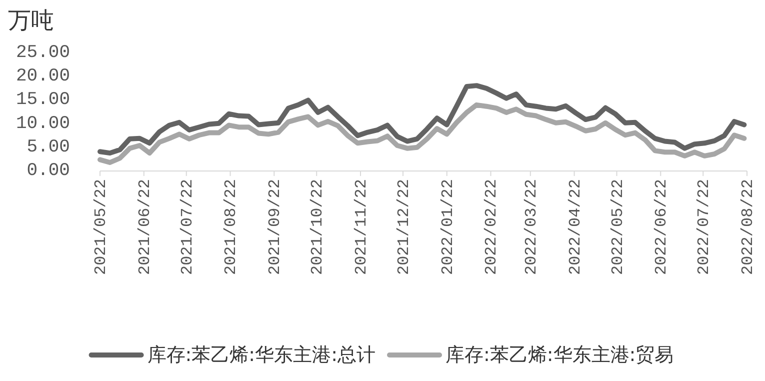 The height and width of the screenshot is (381, 765). I want to click on y-tick-label: 25.00, so click(43, 53).